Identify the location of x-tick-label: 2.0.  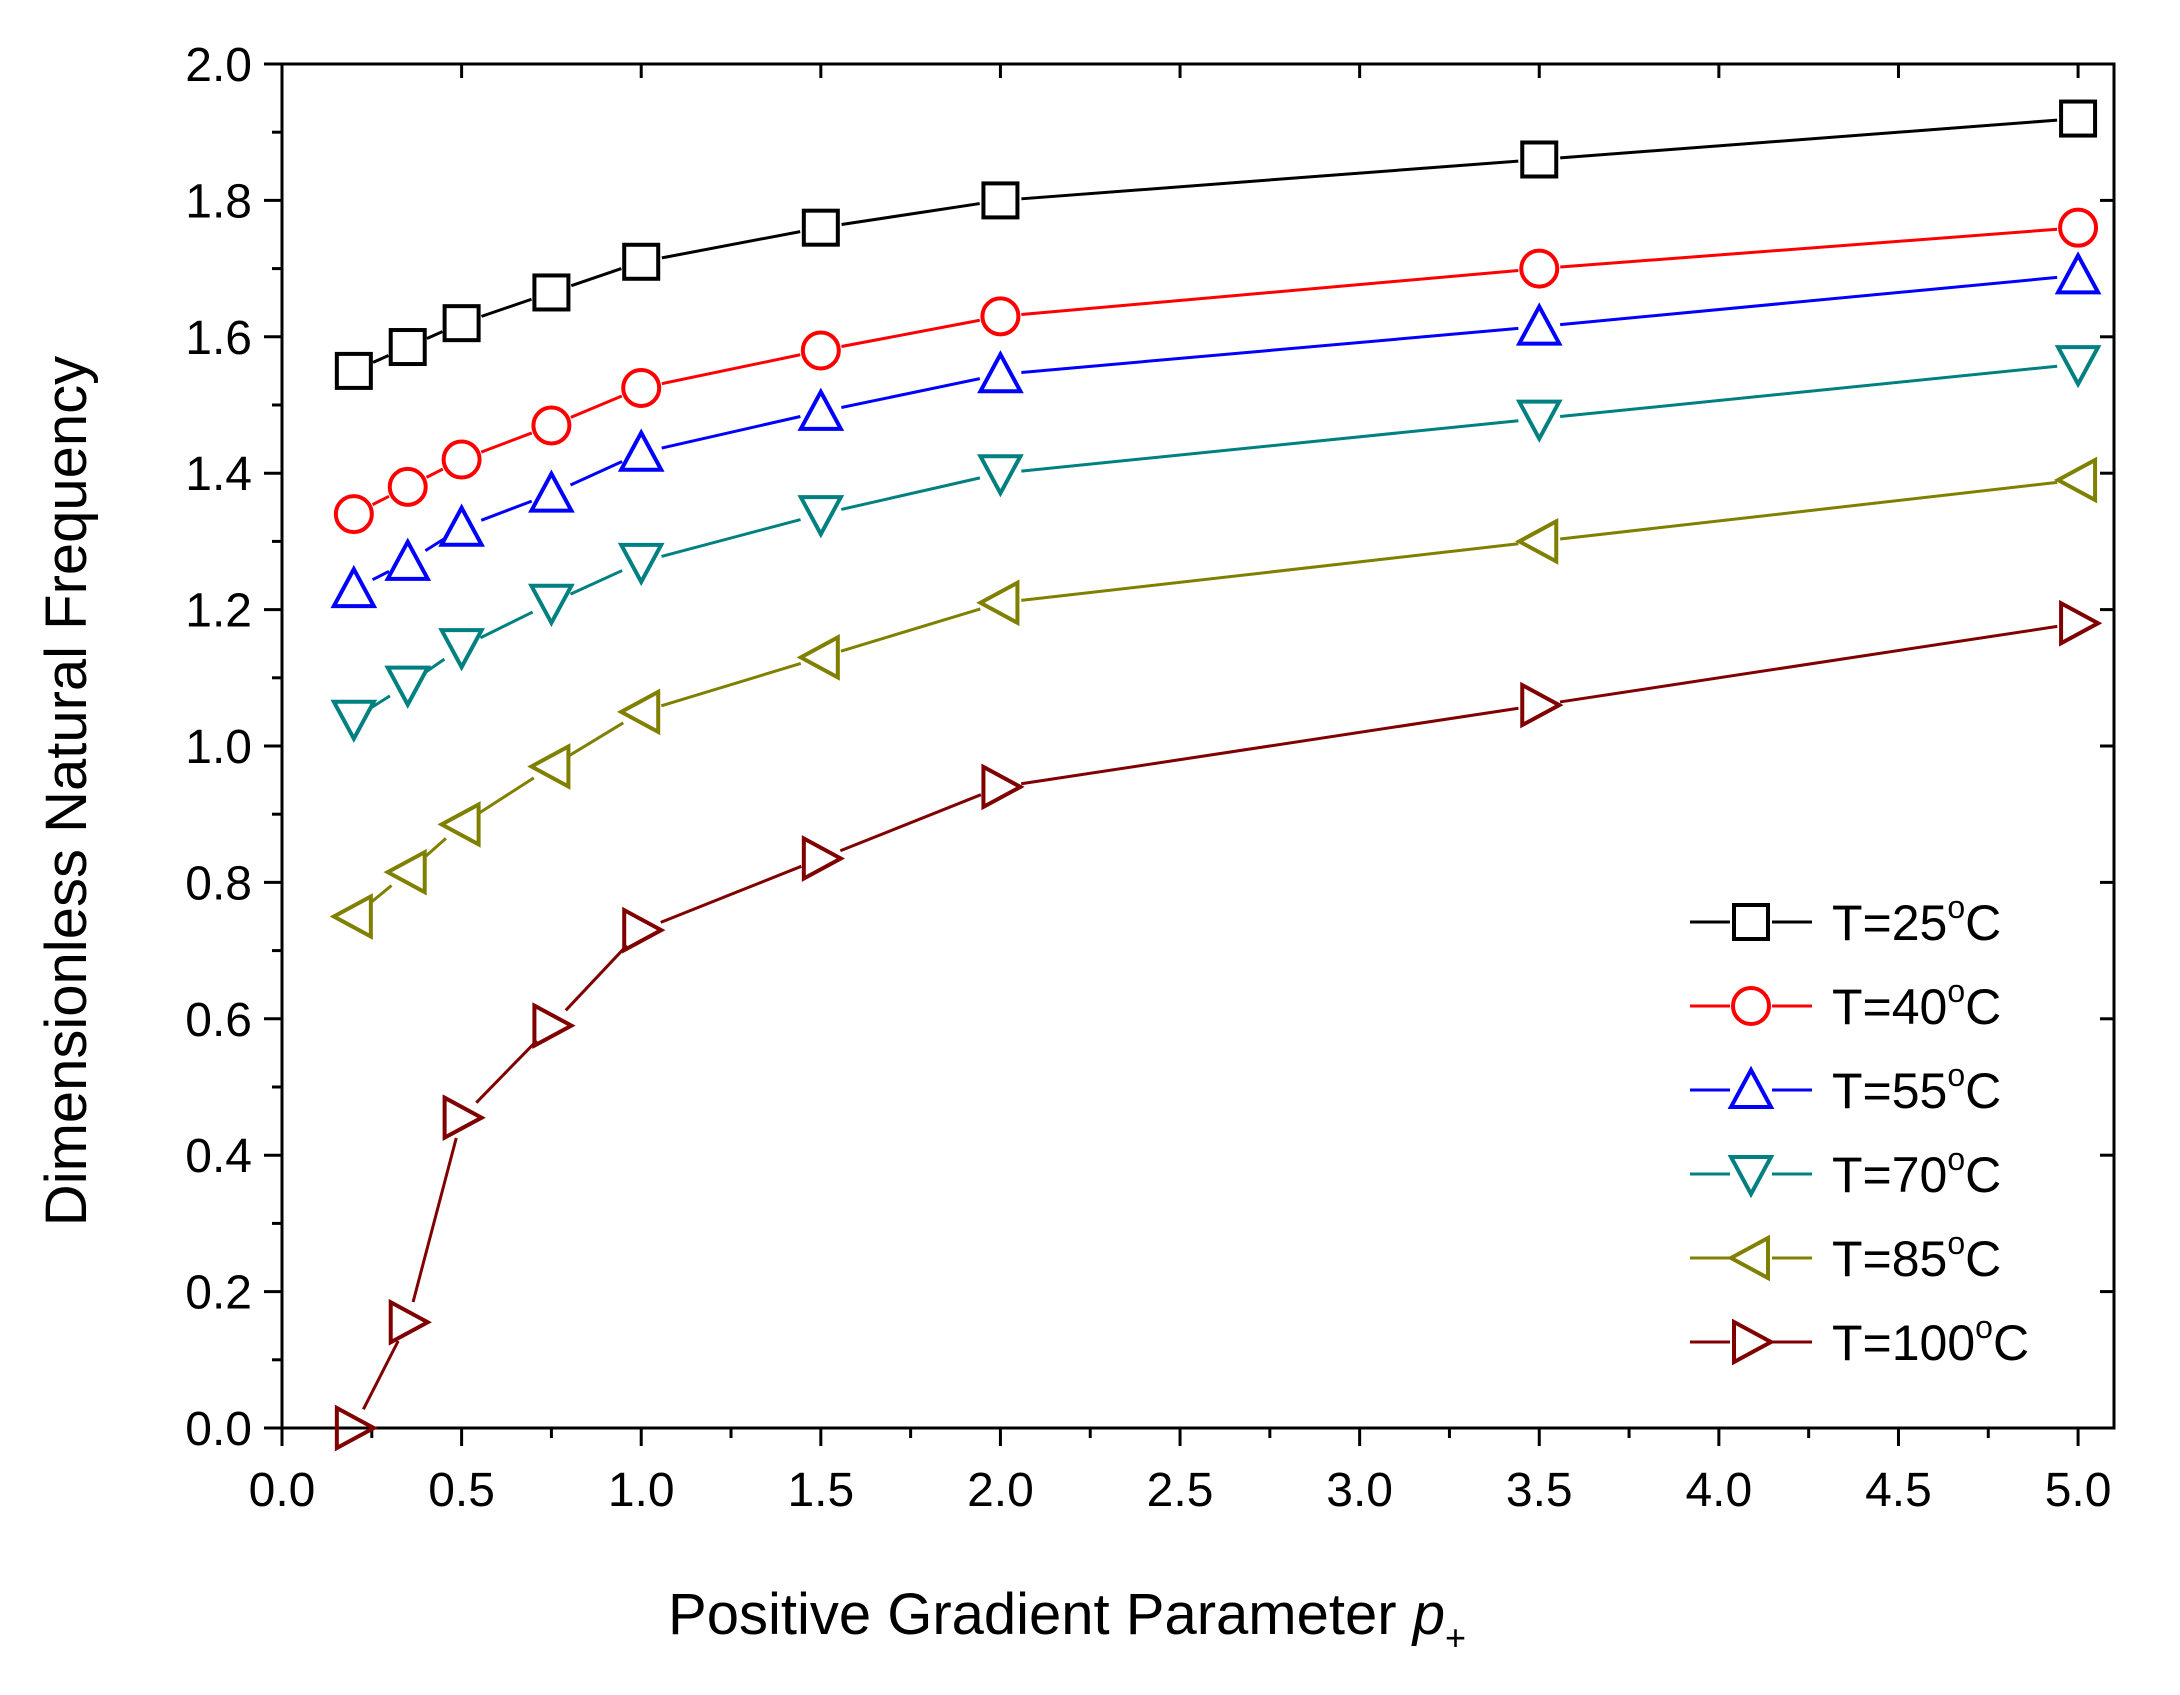
(1000, 1490).